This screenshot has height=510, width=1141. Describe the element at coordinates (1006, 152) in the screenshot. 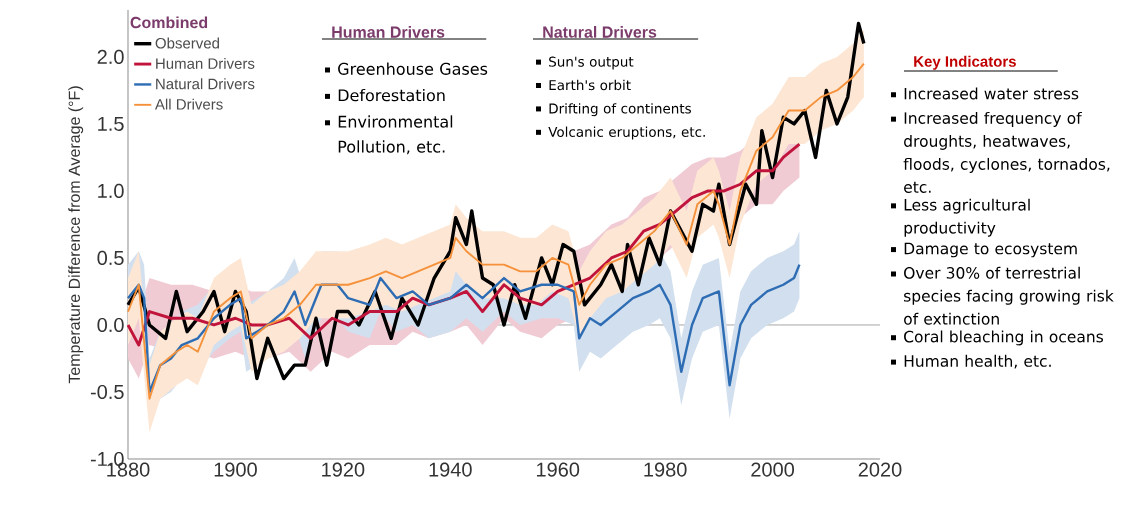

I see `text: Increased frequency of droughts, heatwaves, floods, cyclones, tornados, etc.` at that location.